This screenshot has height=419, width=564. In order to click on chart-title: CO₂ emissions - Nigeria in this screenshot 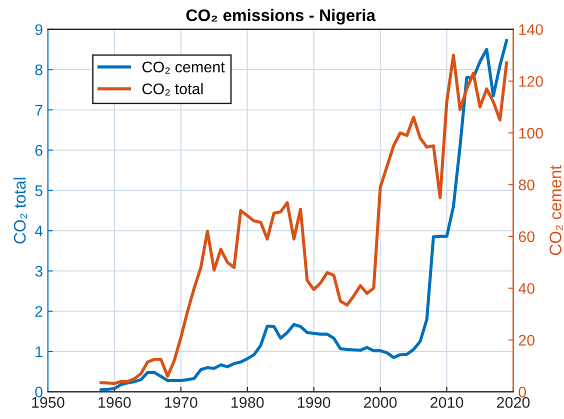, I will do `click(281, 16)`.